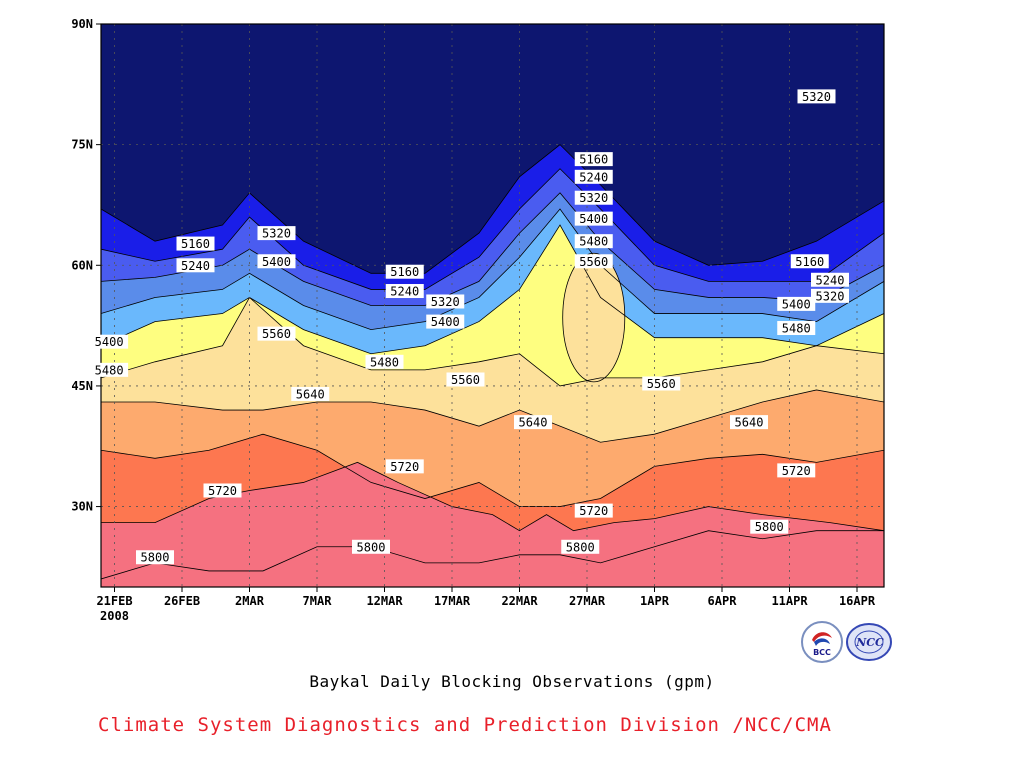  I want to click on chart-caption: Baykal Daily Blocking Observations (gpm), so click(512, 681).